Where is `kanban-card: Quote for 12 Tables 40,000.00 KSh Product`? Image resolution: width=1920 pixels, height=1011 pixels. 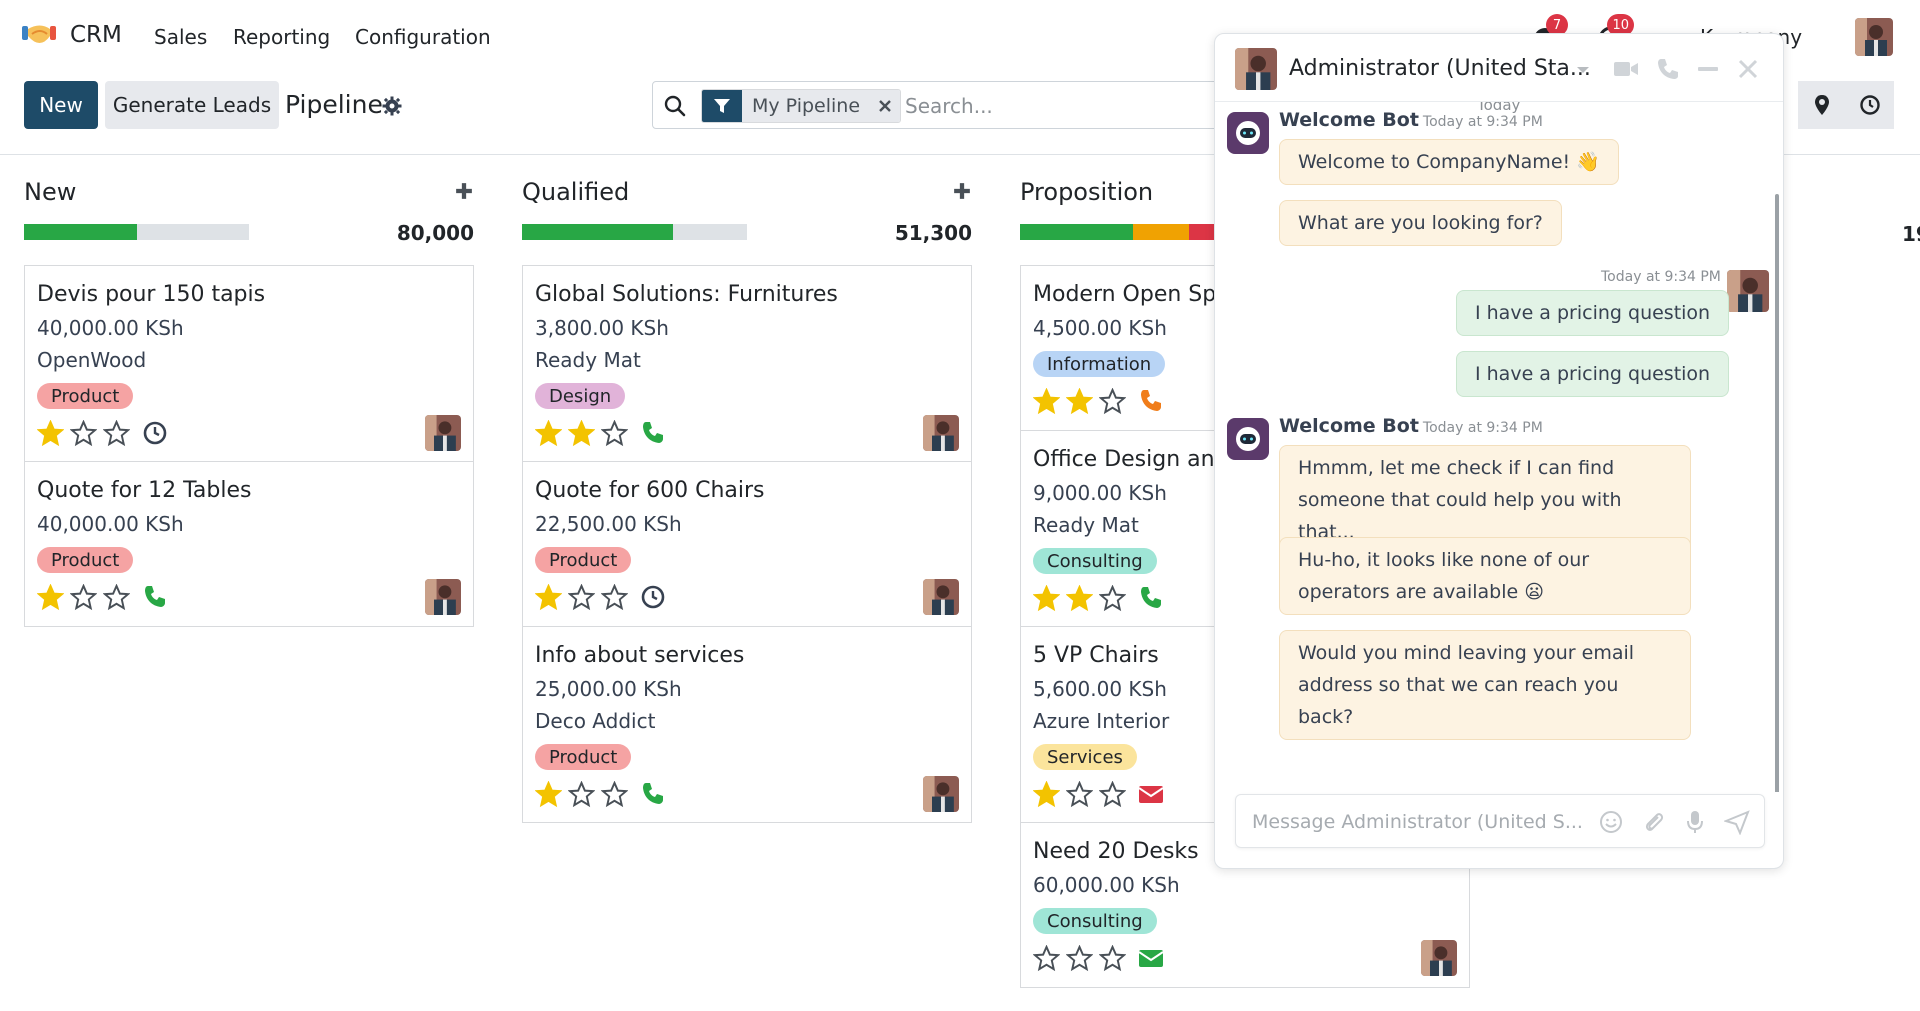 kanban-card: Quote for 12 Tables 40,000.00 KSh Product is located at coordinates (249, 544).